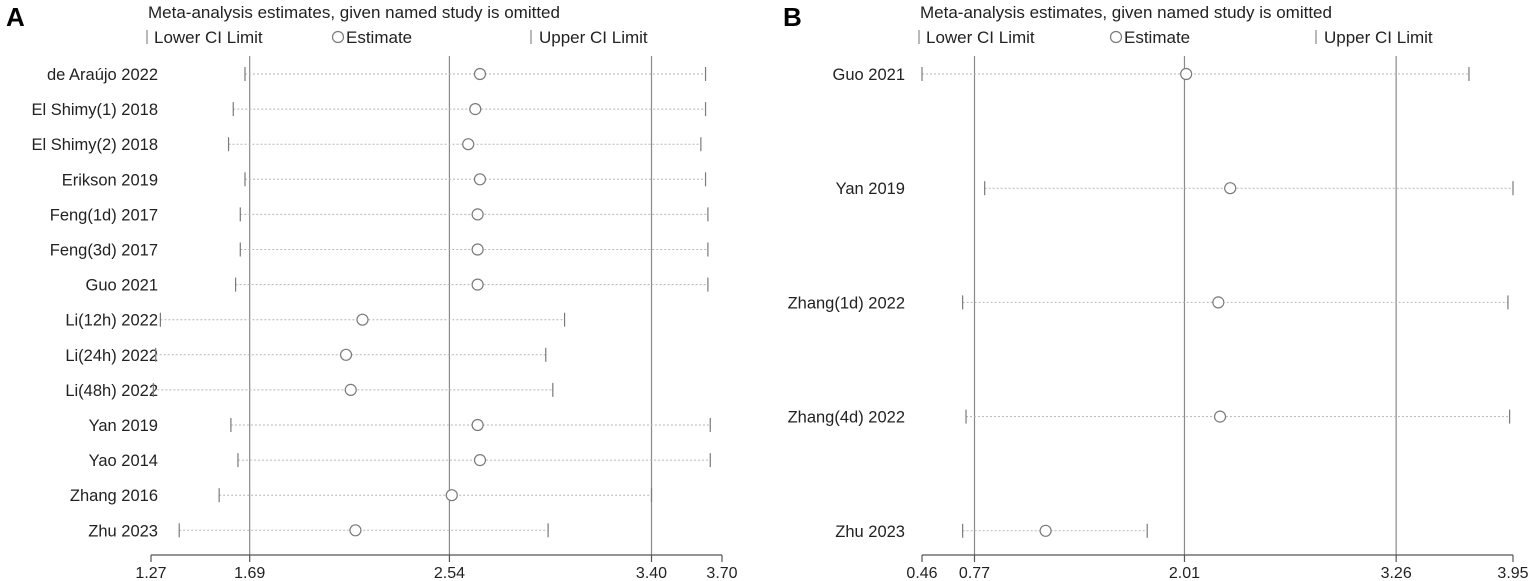 This screenshot has height=581, width=1535. Describe the element at coordinates (1149, 418) in the screenshot. I see `study-row: Zhang(4d) 2022` at that location.